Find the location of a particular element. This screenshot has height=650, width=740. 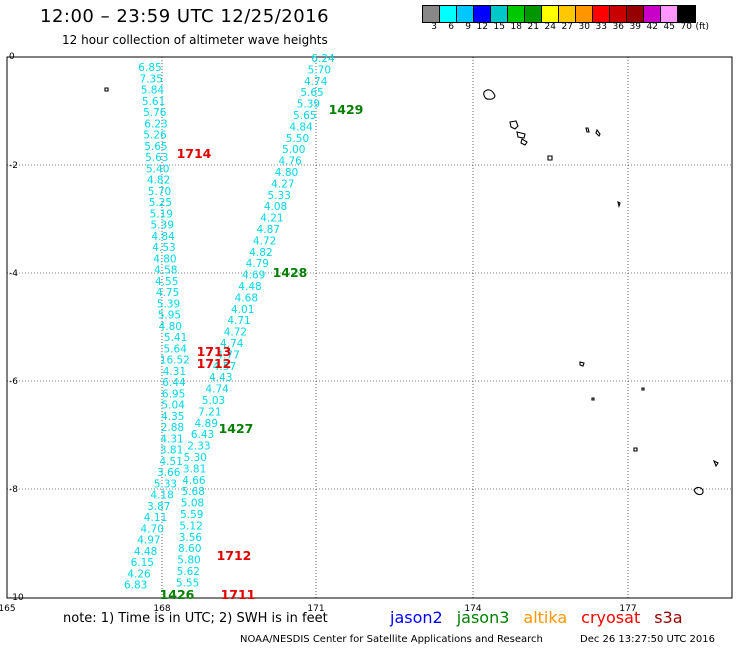

swh-value: 5.64 is located at coordinates (176, 349).